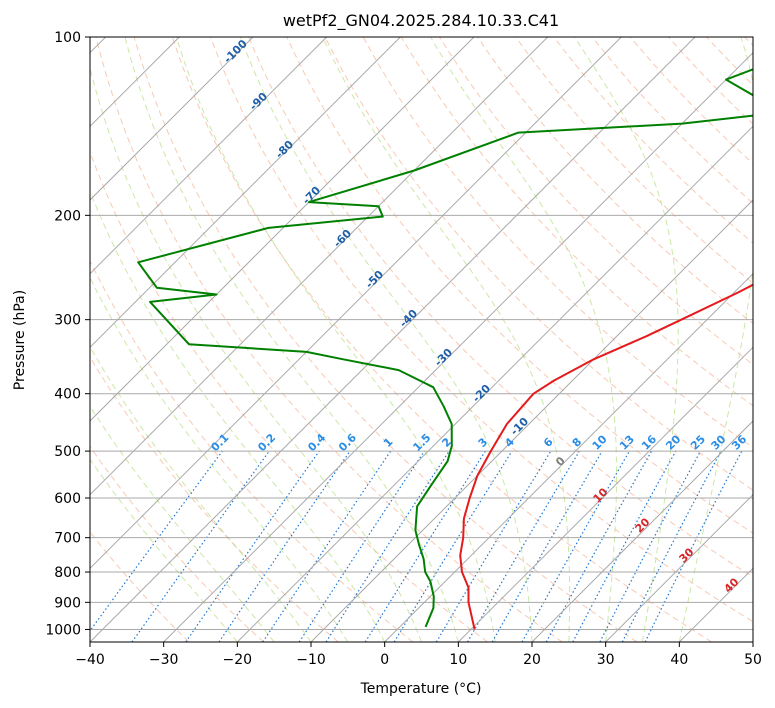 The image size is (775, 708). I want to click on mixing-ratio-label: 1, so click(388, 442).